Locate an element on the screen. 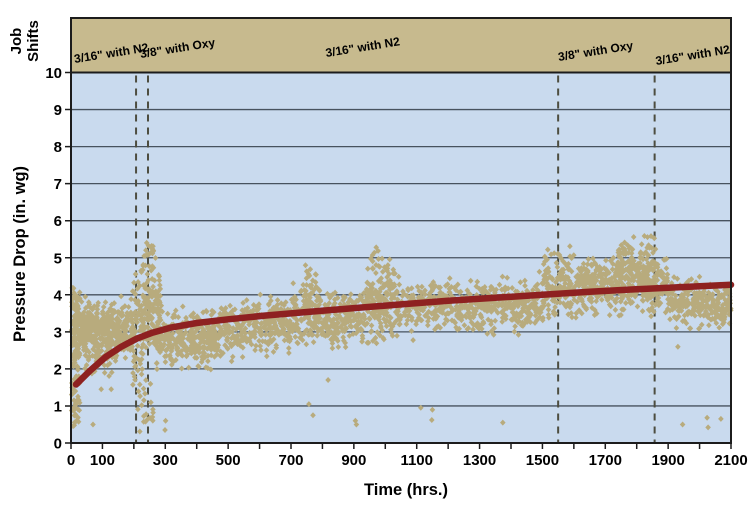 This screenshot has height=514, width=750. y-tick-label: 6 is located at coordinates (58, 221).